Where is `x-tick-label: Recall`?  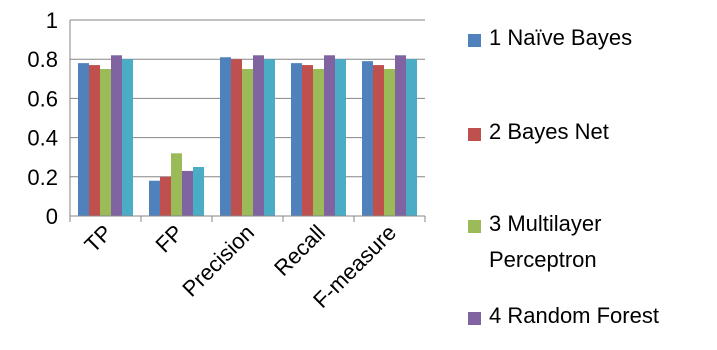 x-tick-label: Recall is located at coordinates (299, 250).